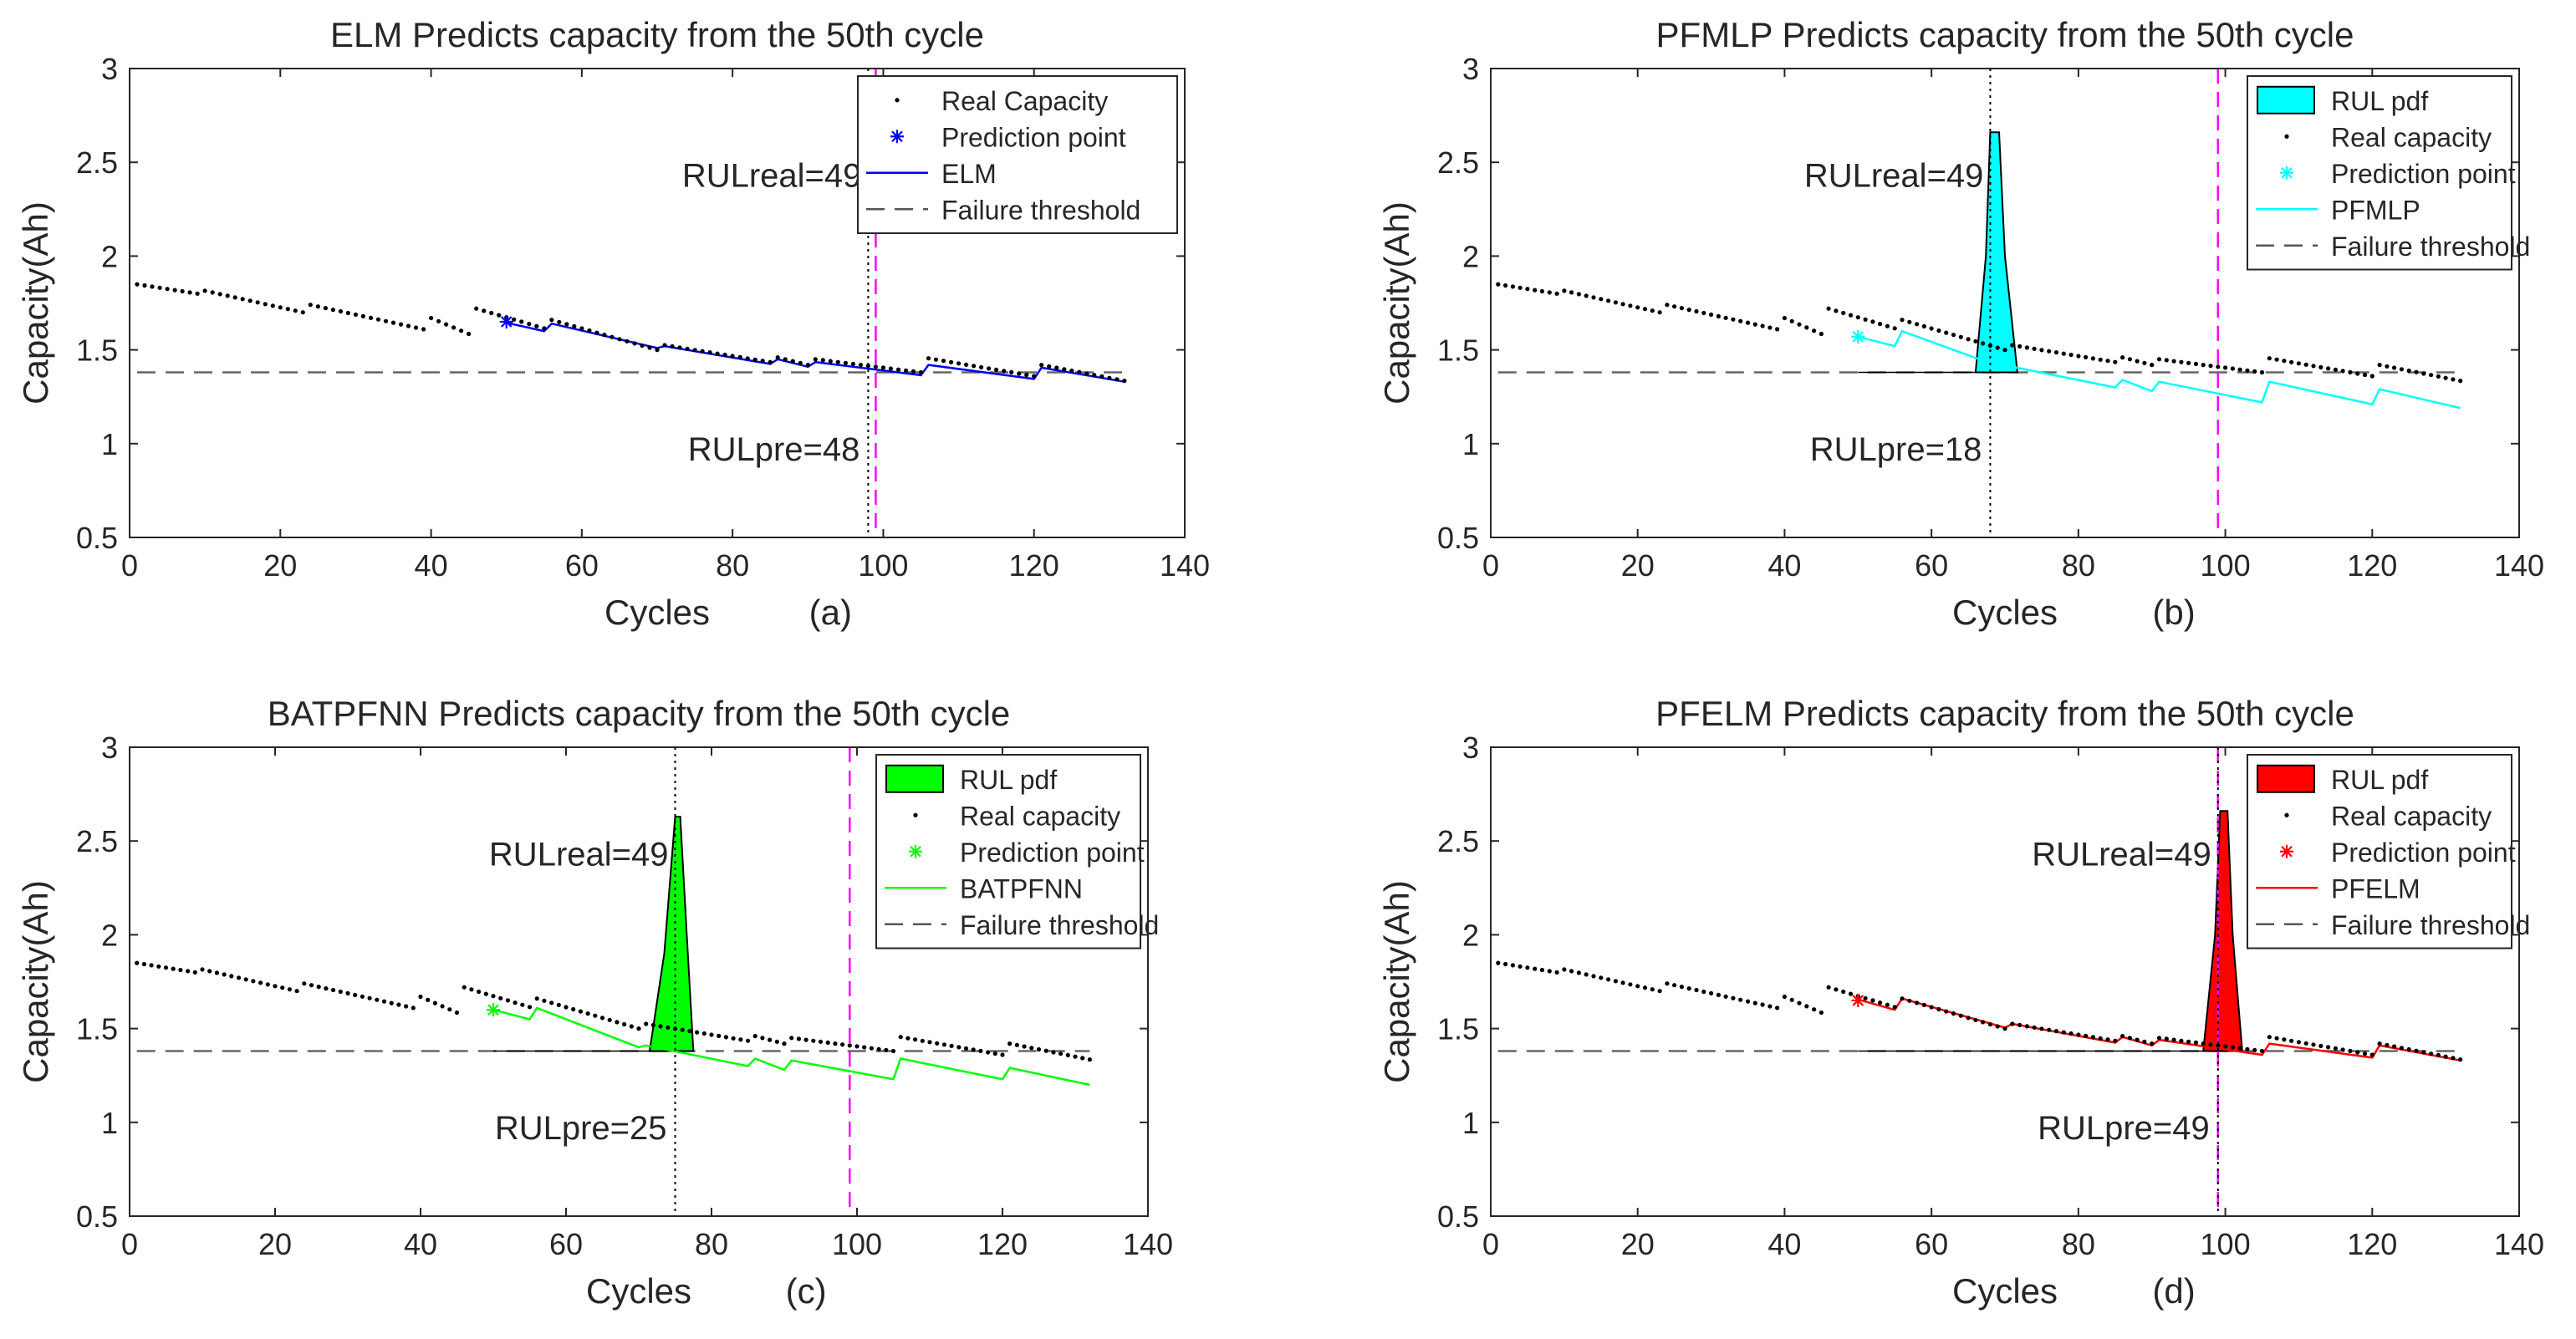 The image size is (2576, 1339). I want to click on legend-swatch-patch, so click(914, 778).